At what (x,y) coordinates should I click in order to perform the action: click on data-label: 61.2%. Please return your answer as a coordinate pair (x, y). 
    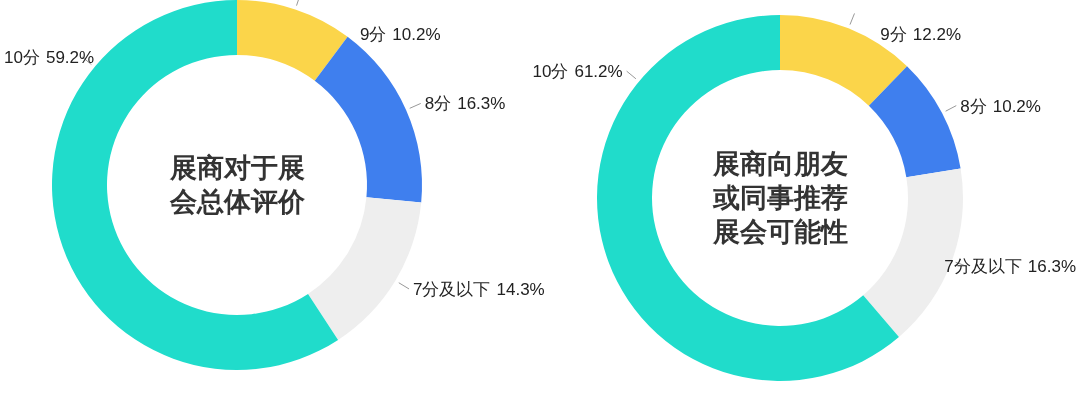
    Looking at the image, I should click on (598, 72).